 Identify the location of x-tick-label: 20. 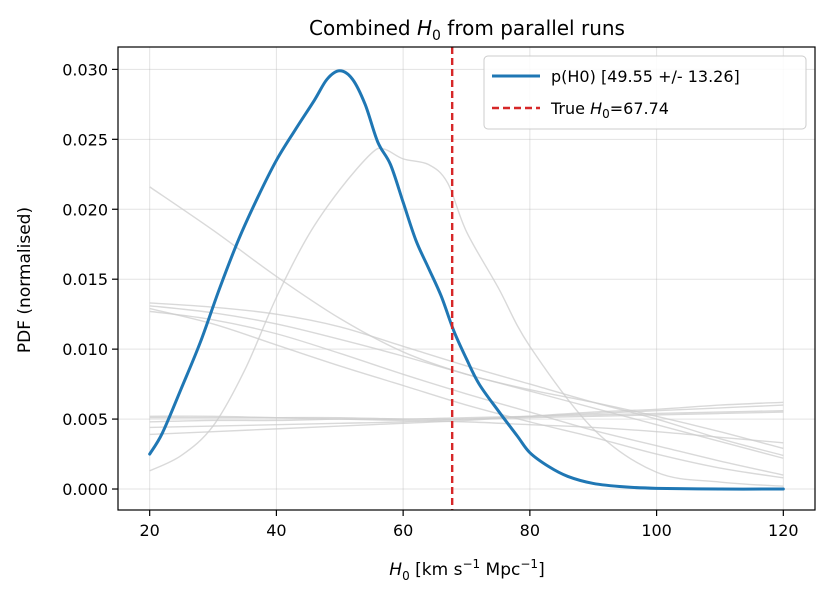
(150, 530).